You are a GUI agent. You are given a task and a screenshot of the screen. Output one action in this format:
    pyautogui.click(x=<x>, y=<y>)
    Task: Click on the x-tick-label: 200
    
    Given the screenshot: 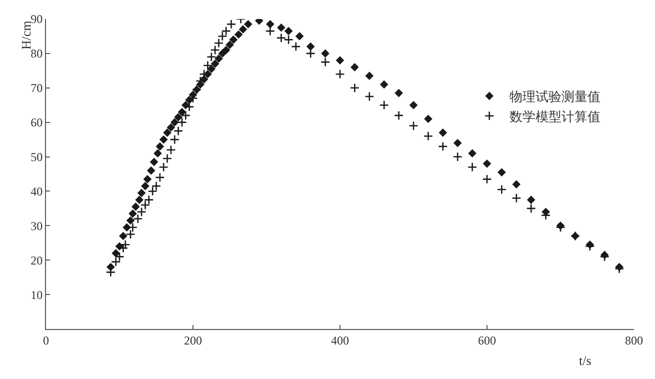 What is the action you would take?
    pyautogui.click(x=193, y=340)
    